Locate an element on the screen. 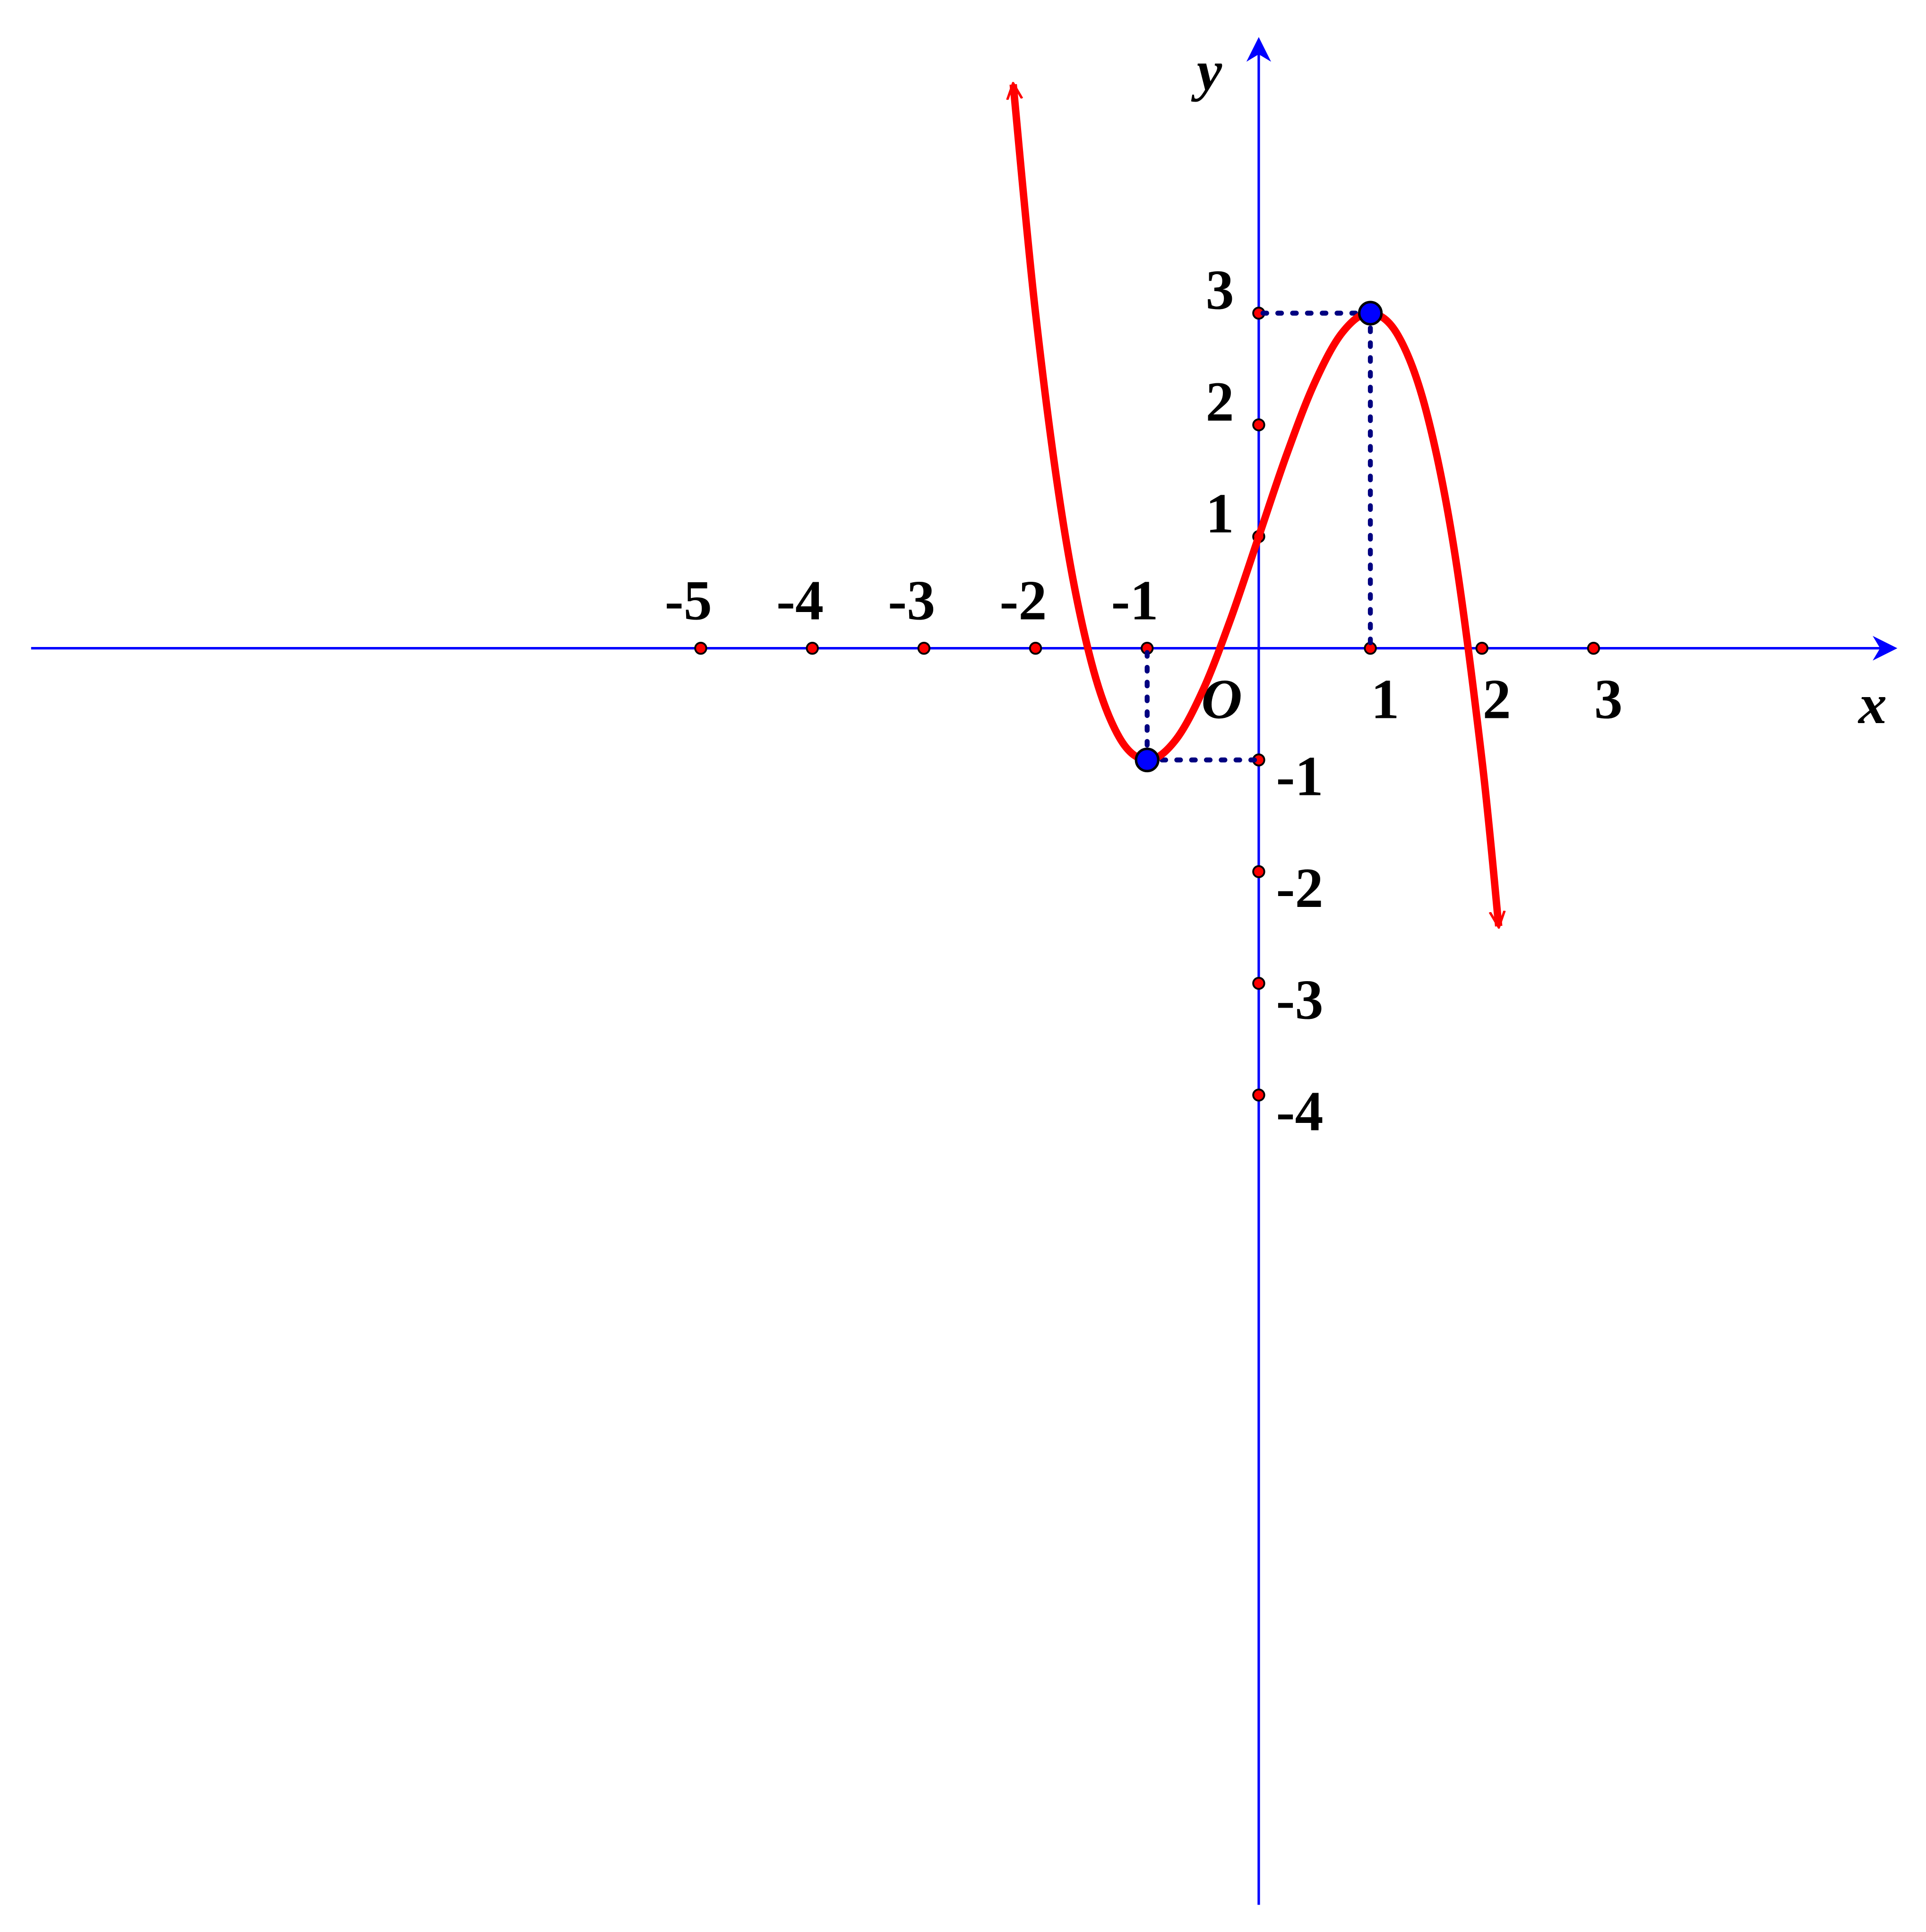 The width and height of the screenshot is (1926, 1932). x-tick-label: -5 is located at coordinates (688, 600).